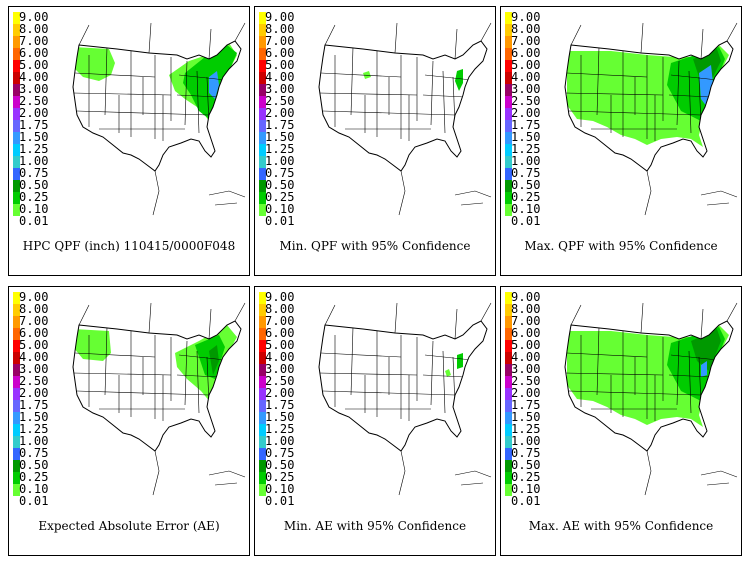  Describe the element at coordinates (281, 29) in the screenshot. I see `legend-entry: 8.00` at that location.